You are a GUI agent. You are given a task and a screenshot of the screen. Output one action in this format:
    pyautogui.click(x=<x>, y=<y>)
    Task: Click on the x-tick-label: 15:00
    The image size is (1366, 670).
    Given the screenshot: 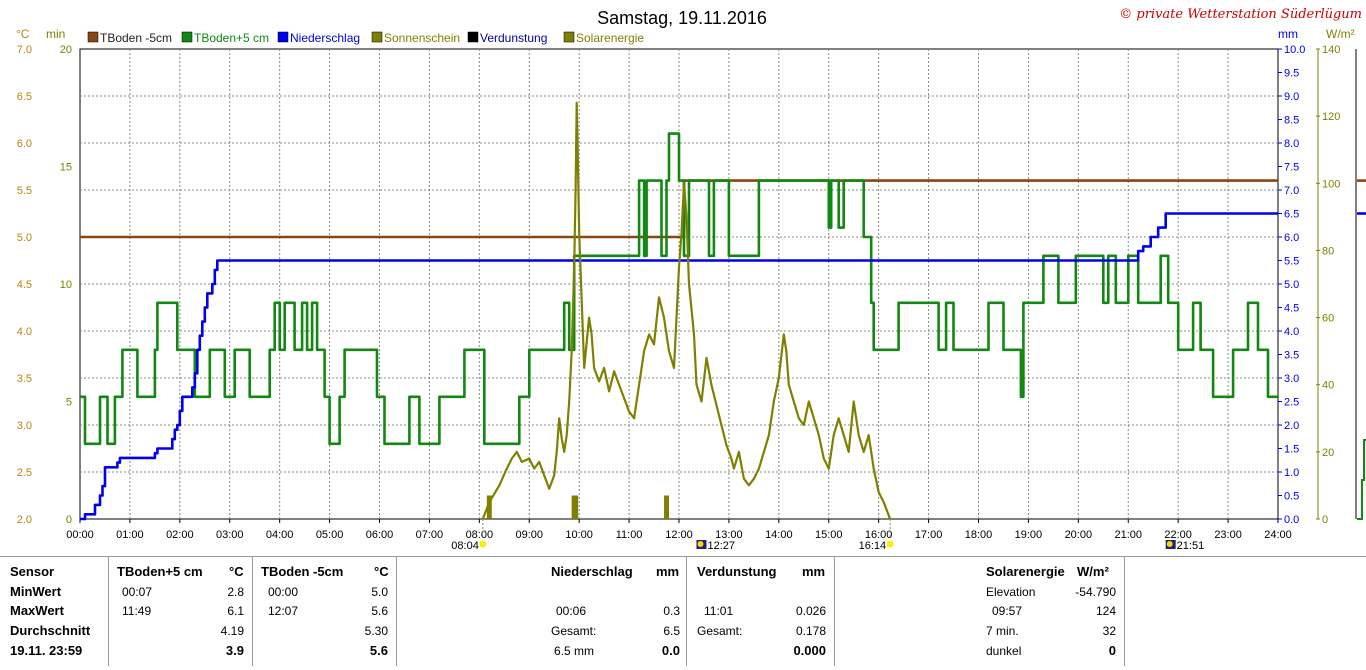 What is the action you would take?
    pyautogui.click(x=829, y=535)
    